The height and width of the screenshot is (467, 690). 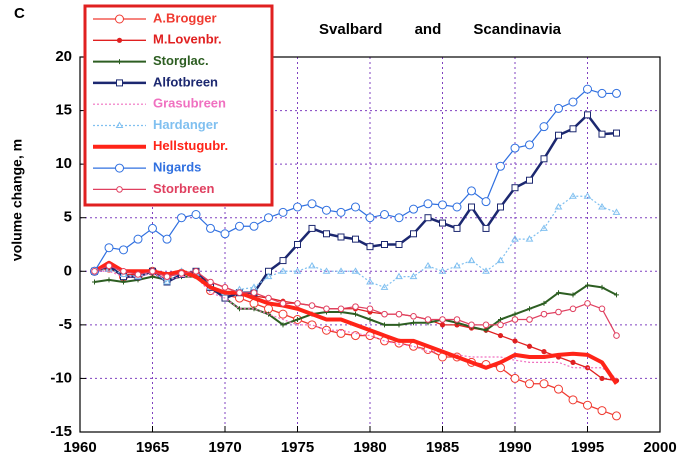 I want to click on legend-label: Grasubreen, so click(x=189, y=103).